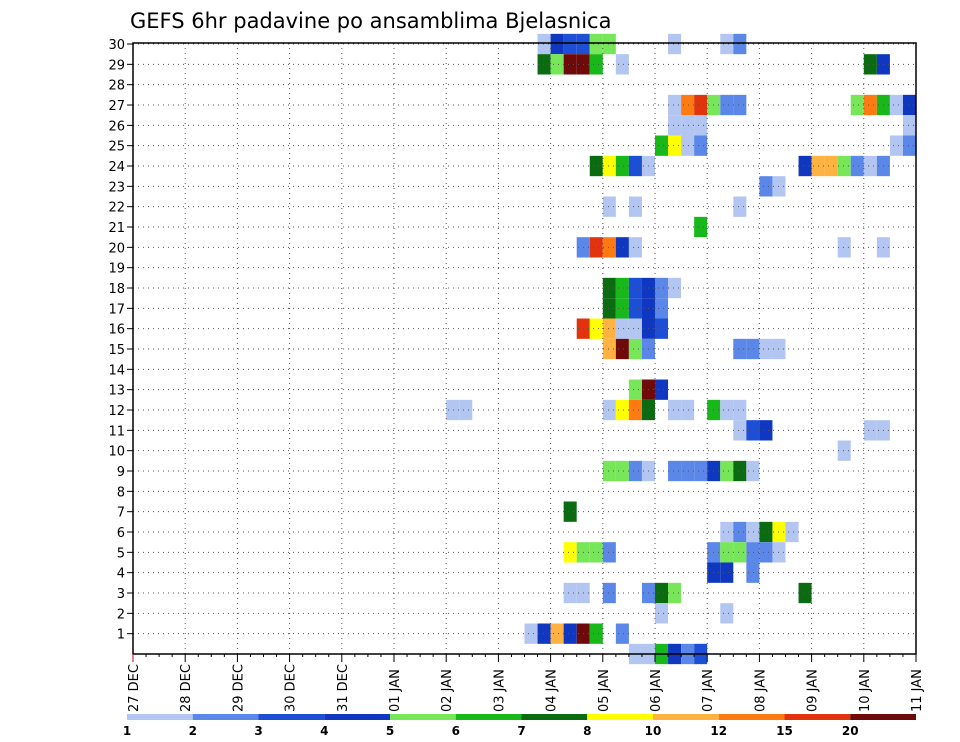 The height and width of the screenshot is (742, 960). What do you see at coordinates (521, 731) in the screenshot?
I see `colorbar-label: 7` at bounding box center [521, 731].